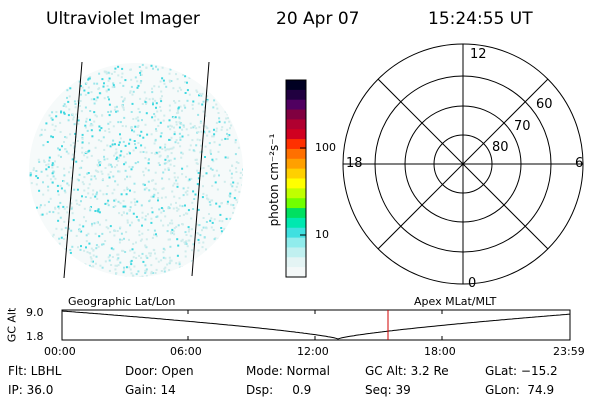 The height and width of the screenshot is (400, 600). I want to click on altitude-curve, so click(316, 325).